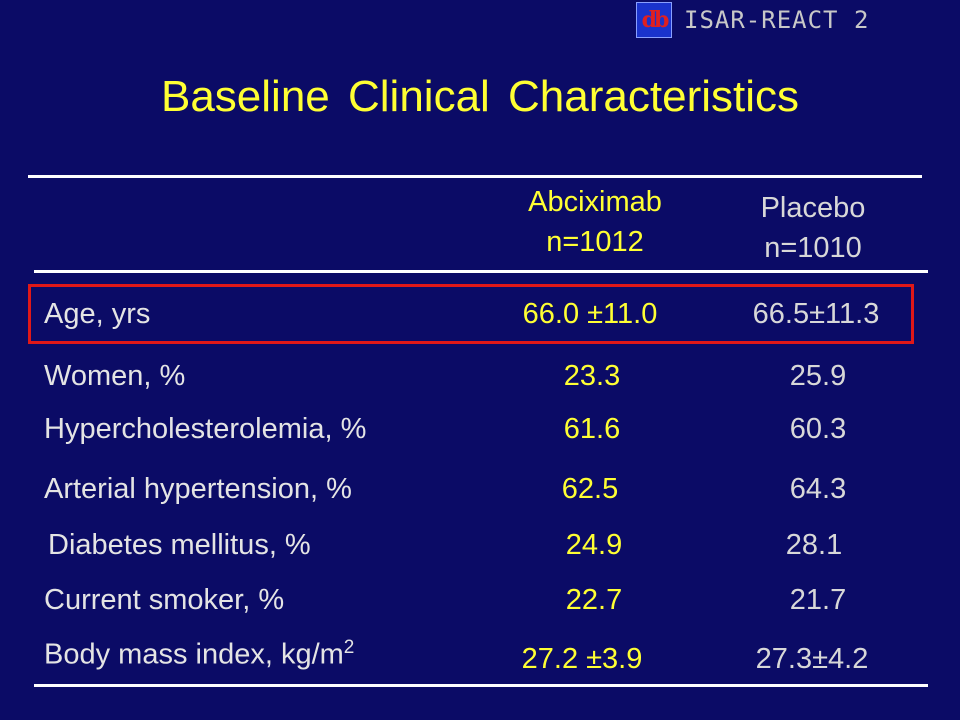 The width and height of the screenshot is (960, 720). I want to click on column-name: Abciximab, so click(595, 202).